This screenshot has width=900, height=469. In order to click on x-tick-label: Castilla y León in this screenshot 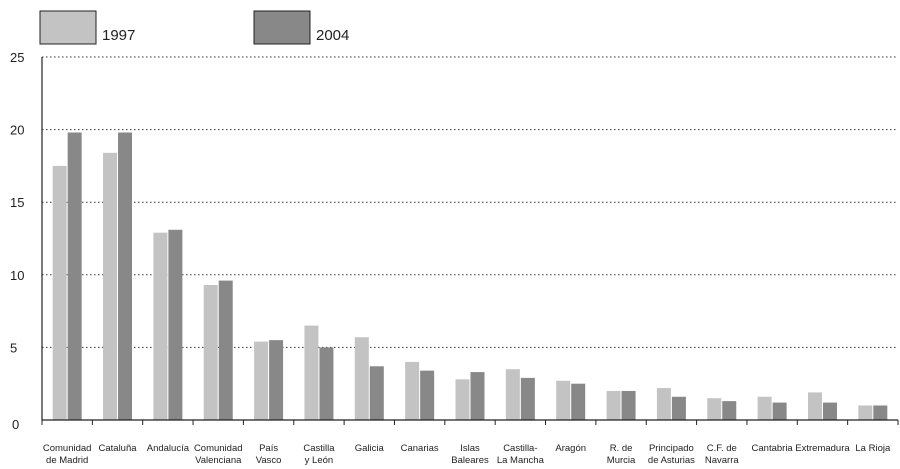, I will do `click(319, 454)`.